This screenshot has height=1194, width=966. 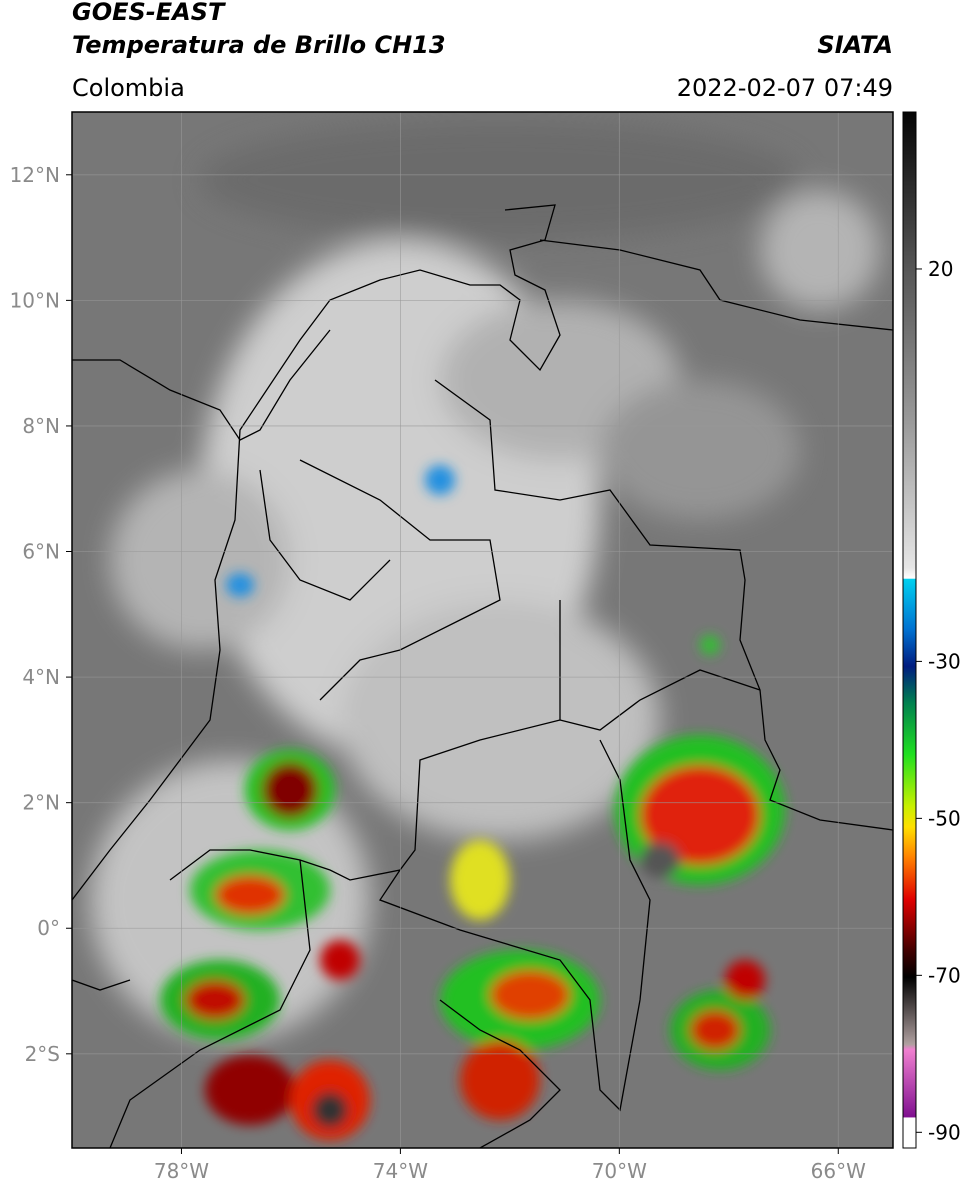 What do you see at coordinates (35, 300) in the screenshot?
I see `y-tick-label: 10°N` at bounding box center [35, 300].